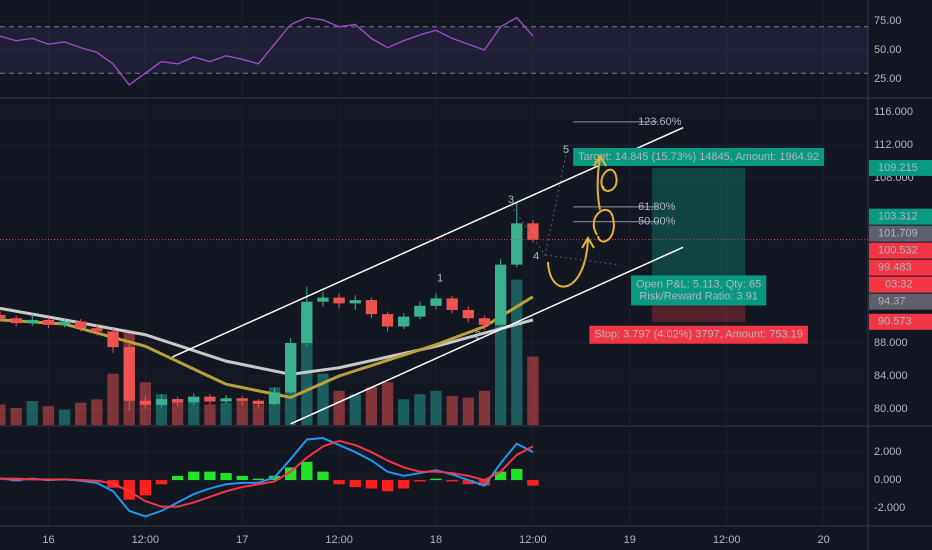  Describe the element at coordinates (895, 268) in the screenshot. I see `price-label: 99.483` at that location.